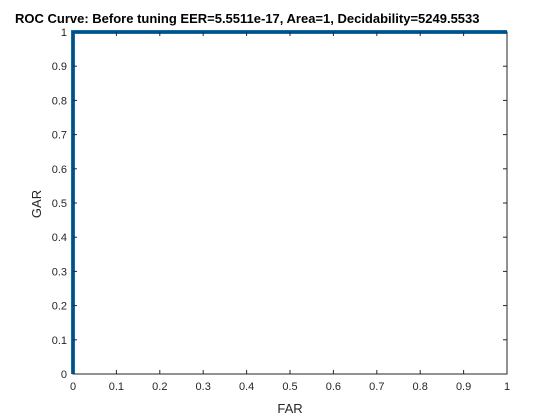 This screenshot has width=560, height=420. What do you see at coordinates (64, 375) in the screenshot?
I see `y-tick-label: 0` at bounding box center [64, 375].